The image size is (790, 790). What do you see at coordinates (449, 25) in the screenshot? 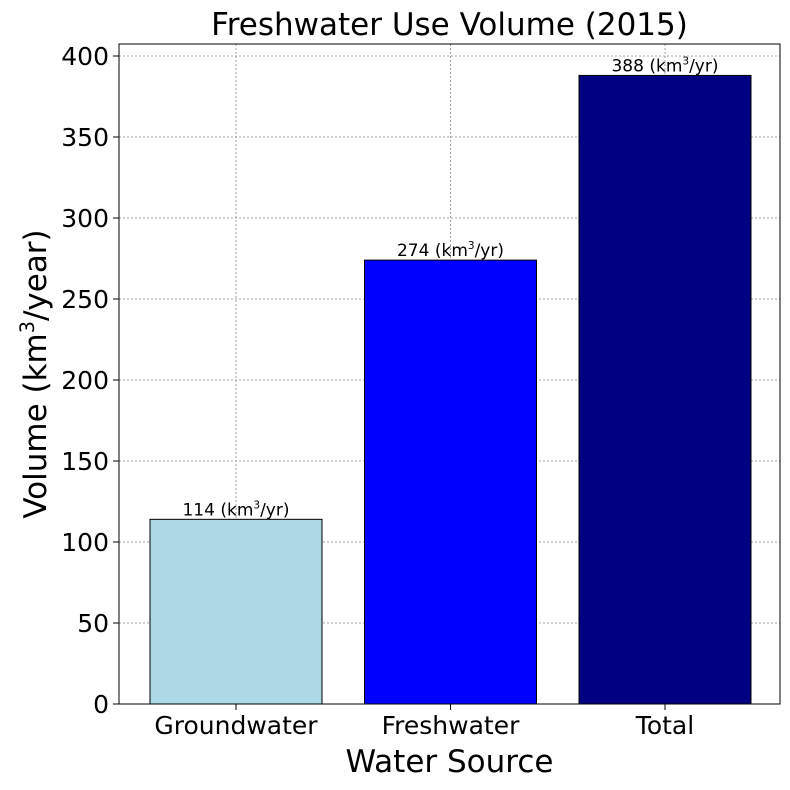
I see `chart-title: Freshwater Use Volume (2015)` at bounding box center [449, 25].